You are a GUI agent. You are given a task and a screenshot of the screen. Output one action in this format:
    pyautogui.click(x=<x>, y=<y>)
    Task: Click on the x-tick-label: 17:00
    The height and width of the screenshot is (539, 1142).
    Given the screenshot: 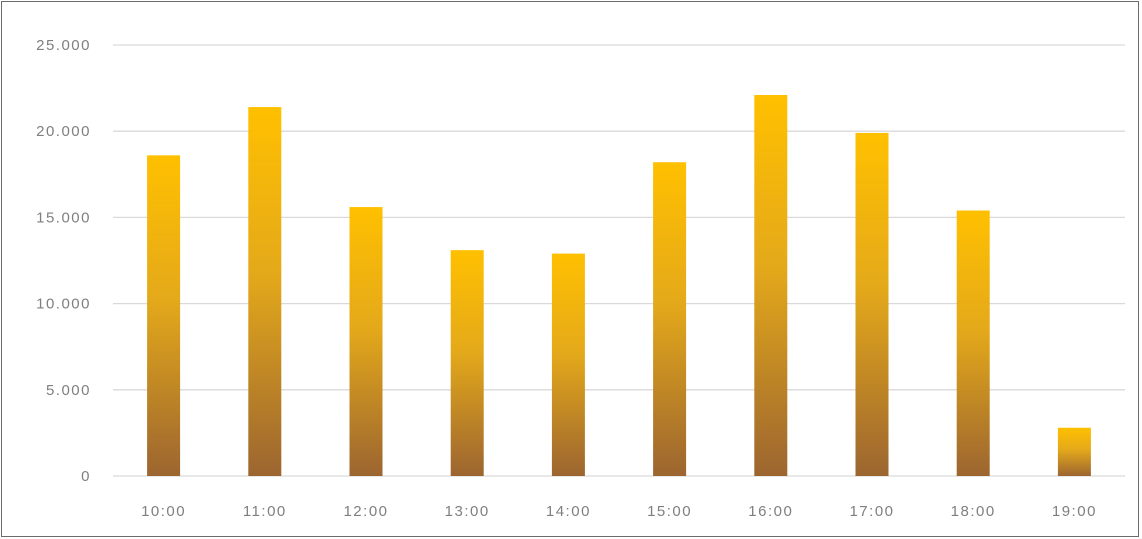 What is the action you would take?
    pyautogui.click(x=871, y=511)
    